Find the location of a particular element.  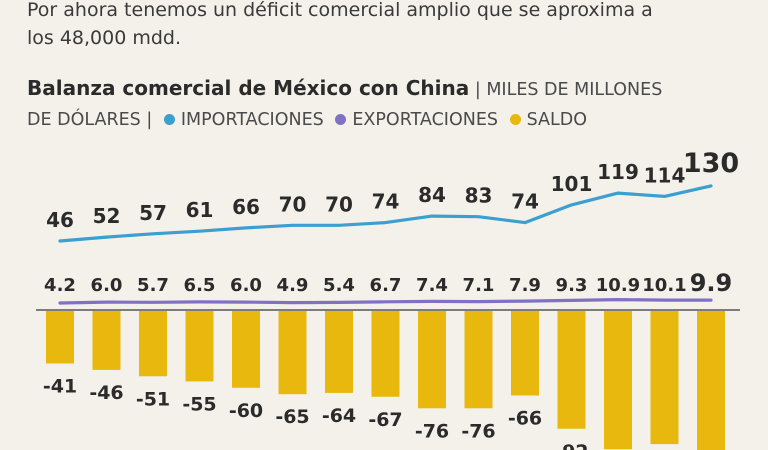

exports-label-2: 6.0 is located at coordinates (107, 285).